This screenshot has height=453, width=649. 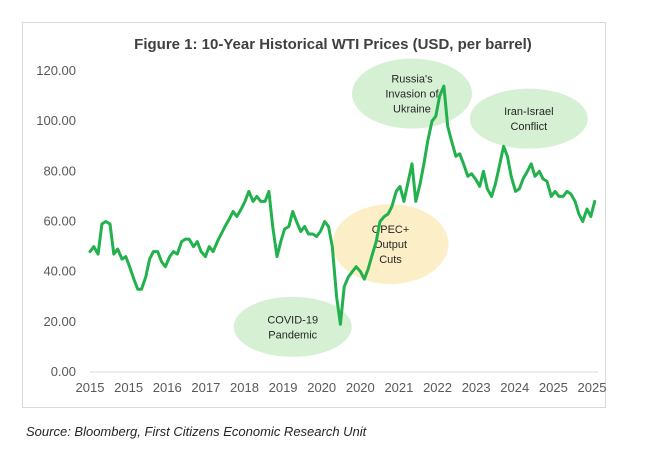 I want to click on x-tick-label: 2022, so click(x=437, y=387).